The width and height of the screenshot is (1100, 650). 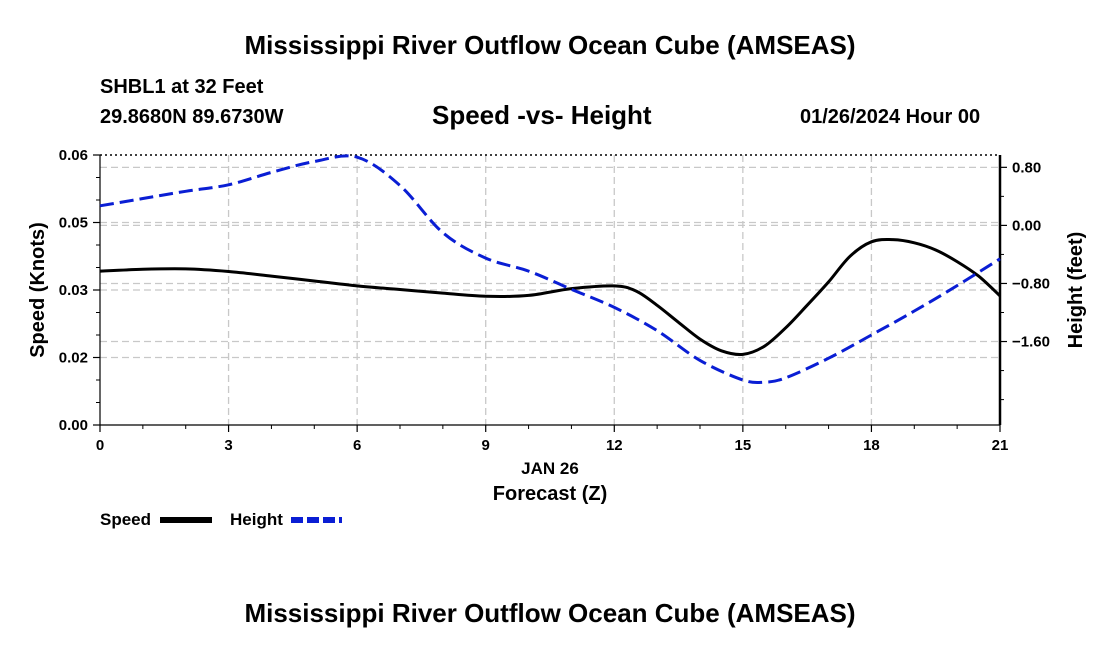 What do you see at coordinates (192, 117) in the screenshot?
I see `coordinates-label: 29.8680N 89.6730W` at bounding box center [192, 117].